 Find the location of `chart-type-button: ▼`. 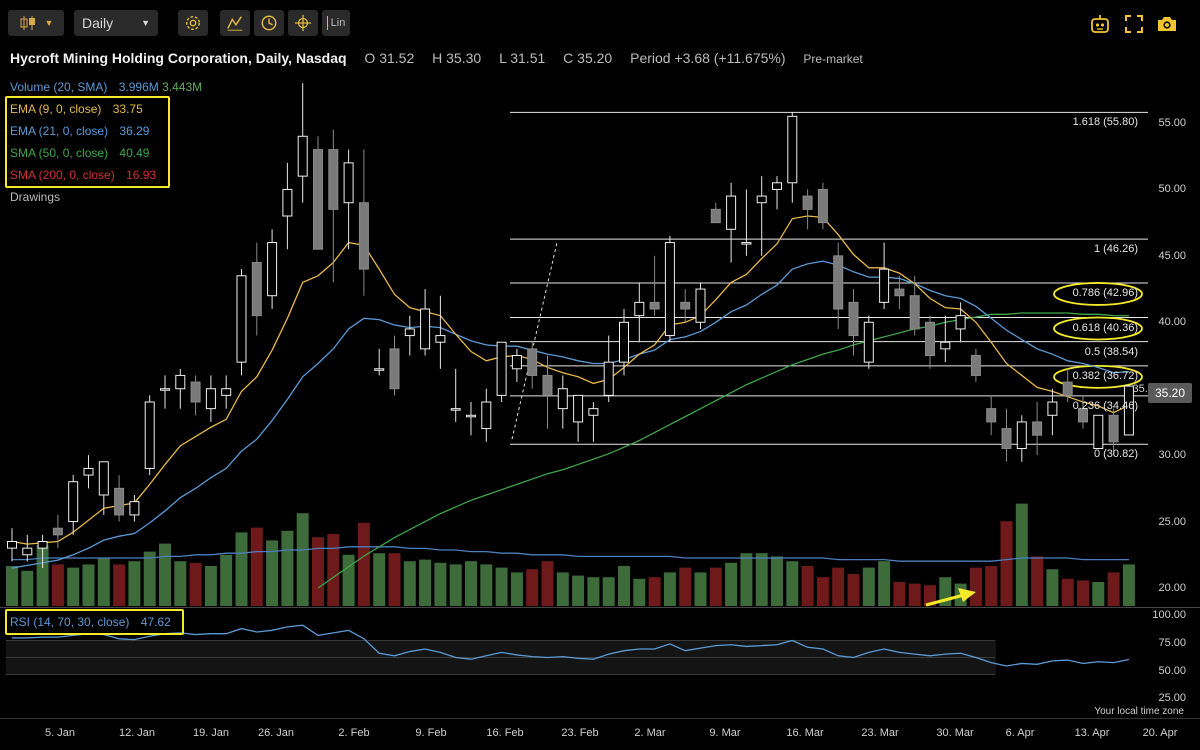

chart-type-button: ▼ is located at coordinates (36, 23).